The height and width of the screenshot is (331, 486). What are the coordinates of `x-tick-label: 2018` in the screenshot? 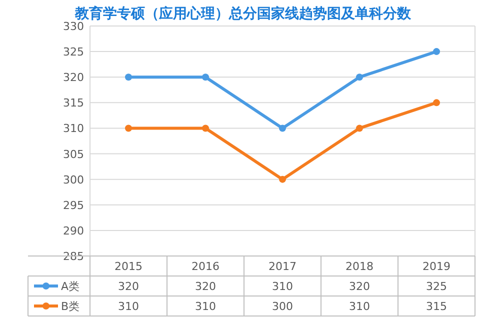 It's located at (360, 266).